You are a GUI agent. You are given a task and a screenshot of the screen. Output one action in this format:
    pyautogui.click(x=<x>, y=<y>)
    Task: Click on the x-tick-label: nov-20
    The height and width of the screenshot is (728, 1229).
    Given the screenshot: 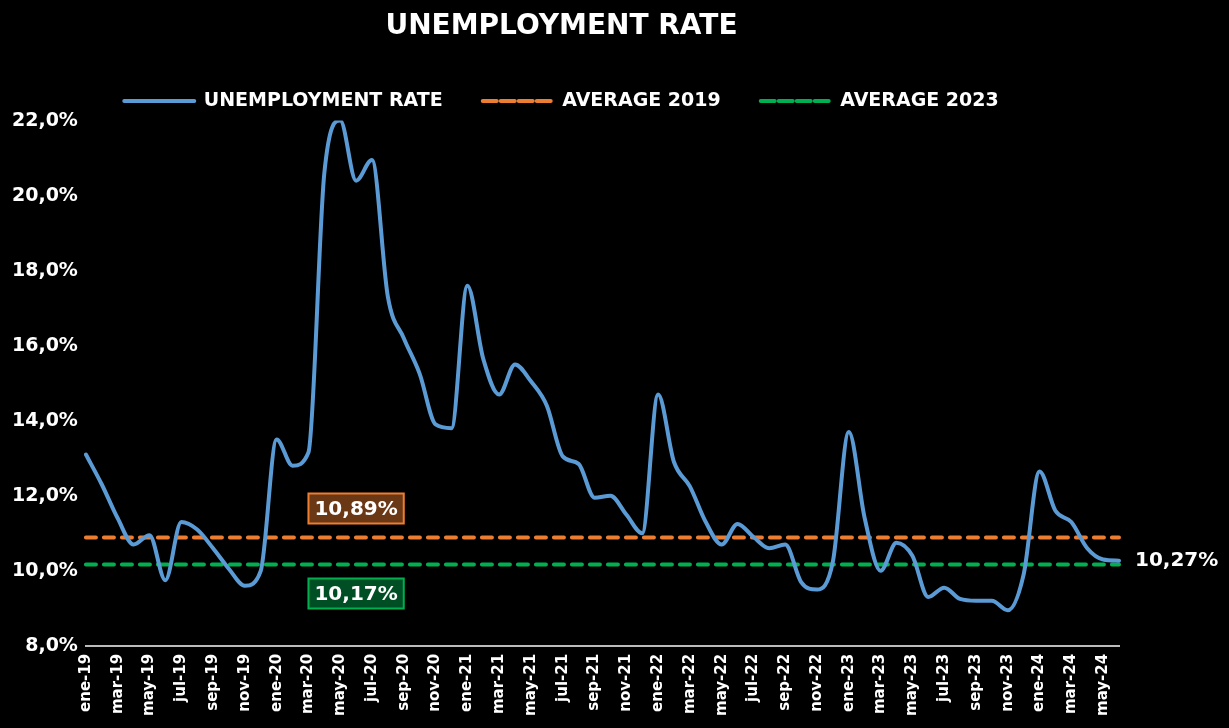 What is the action you would take?
    pyautogui.click(x=434, y=682)
    